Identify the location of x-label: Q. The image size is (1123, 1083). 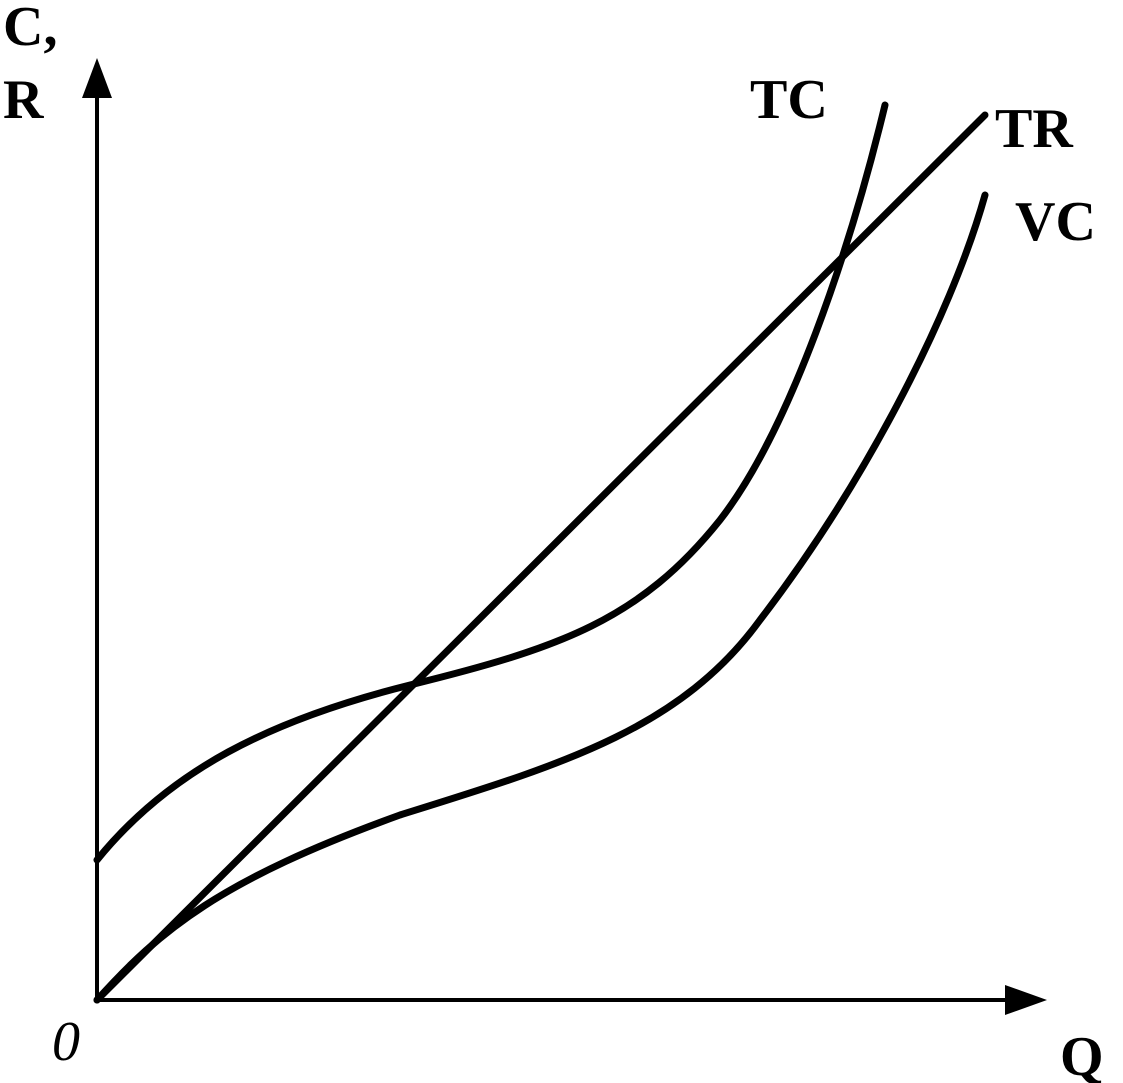
(1082, 1054).